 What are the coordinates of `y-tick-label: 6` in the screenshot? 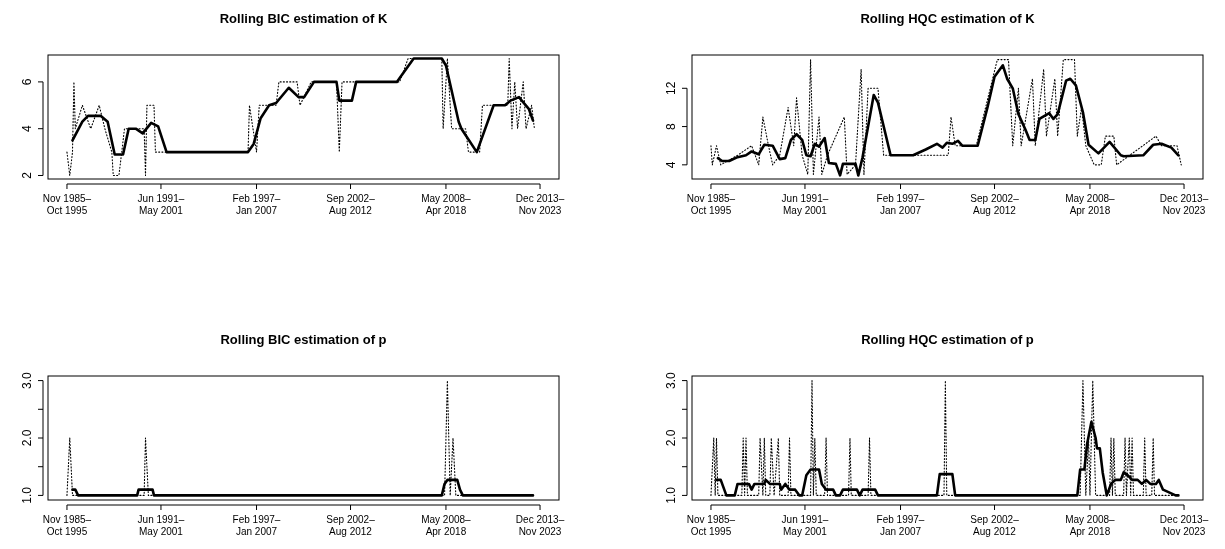 It's located at (27, 82).